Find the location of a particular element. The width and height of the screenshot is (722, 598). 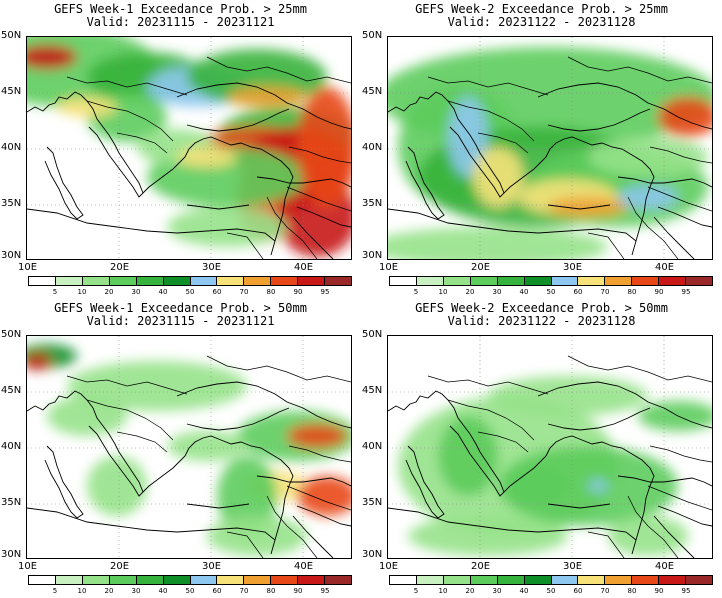

colorbar is located at coordinates (190, 580).